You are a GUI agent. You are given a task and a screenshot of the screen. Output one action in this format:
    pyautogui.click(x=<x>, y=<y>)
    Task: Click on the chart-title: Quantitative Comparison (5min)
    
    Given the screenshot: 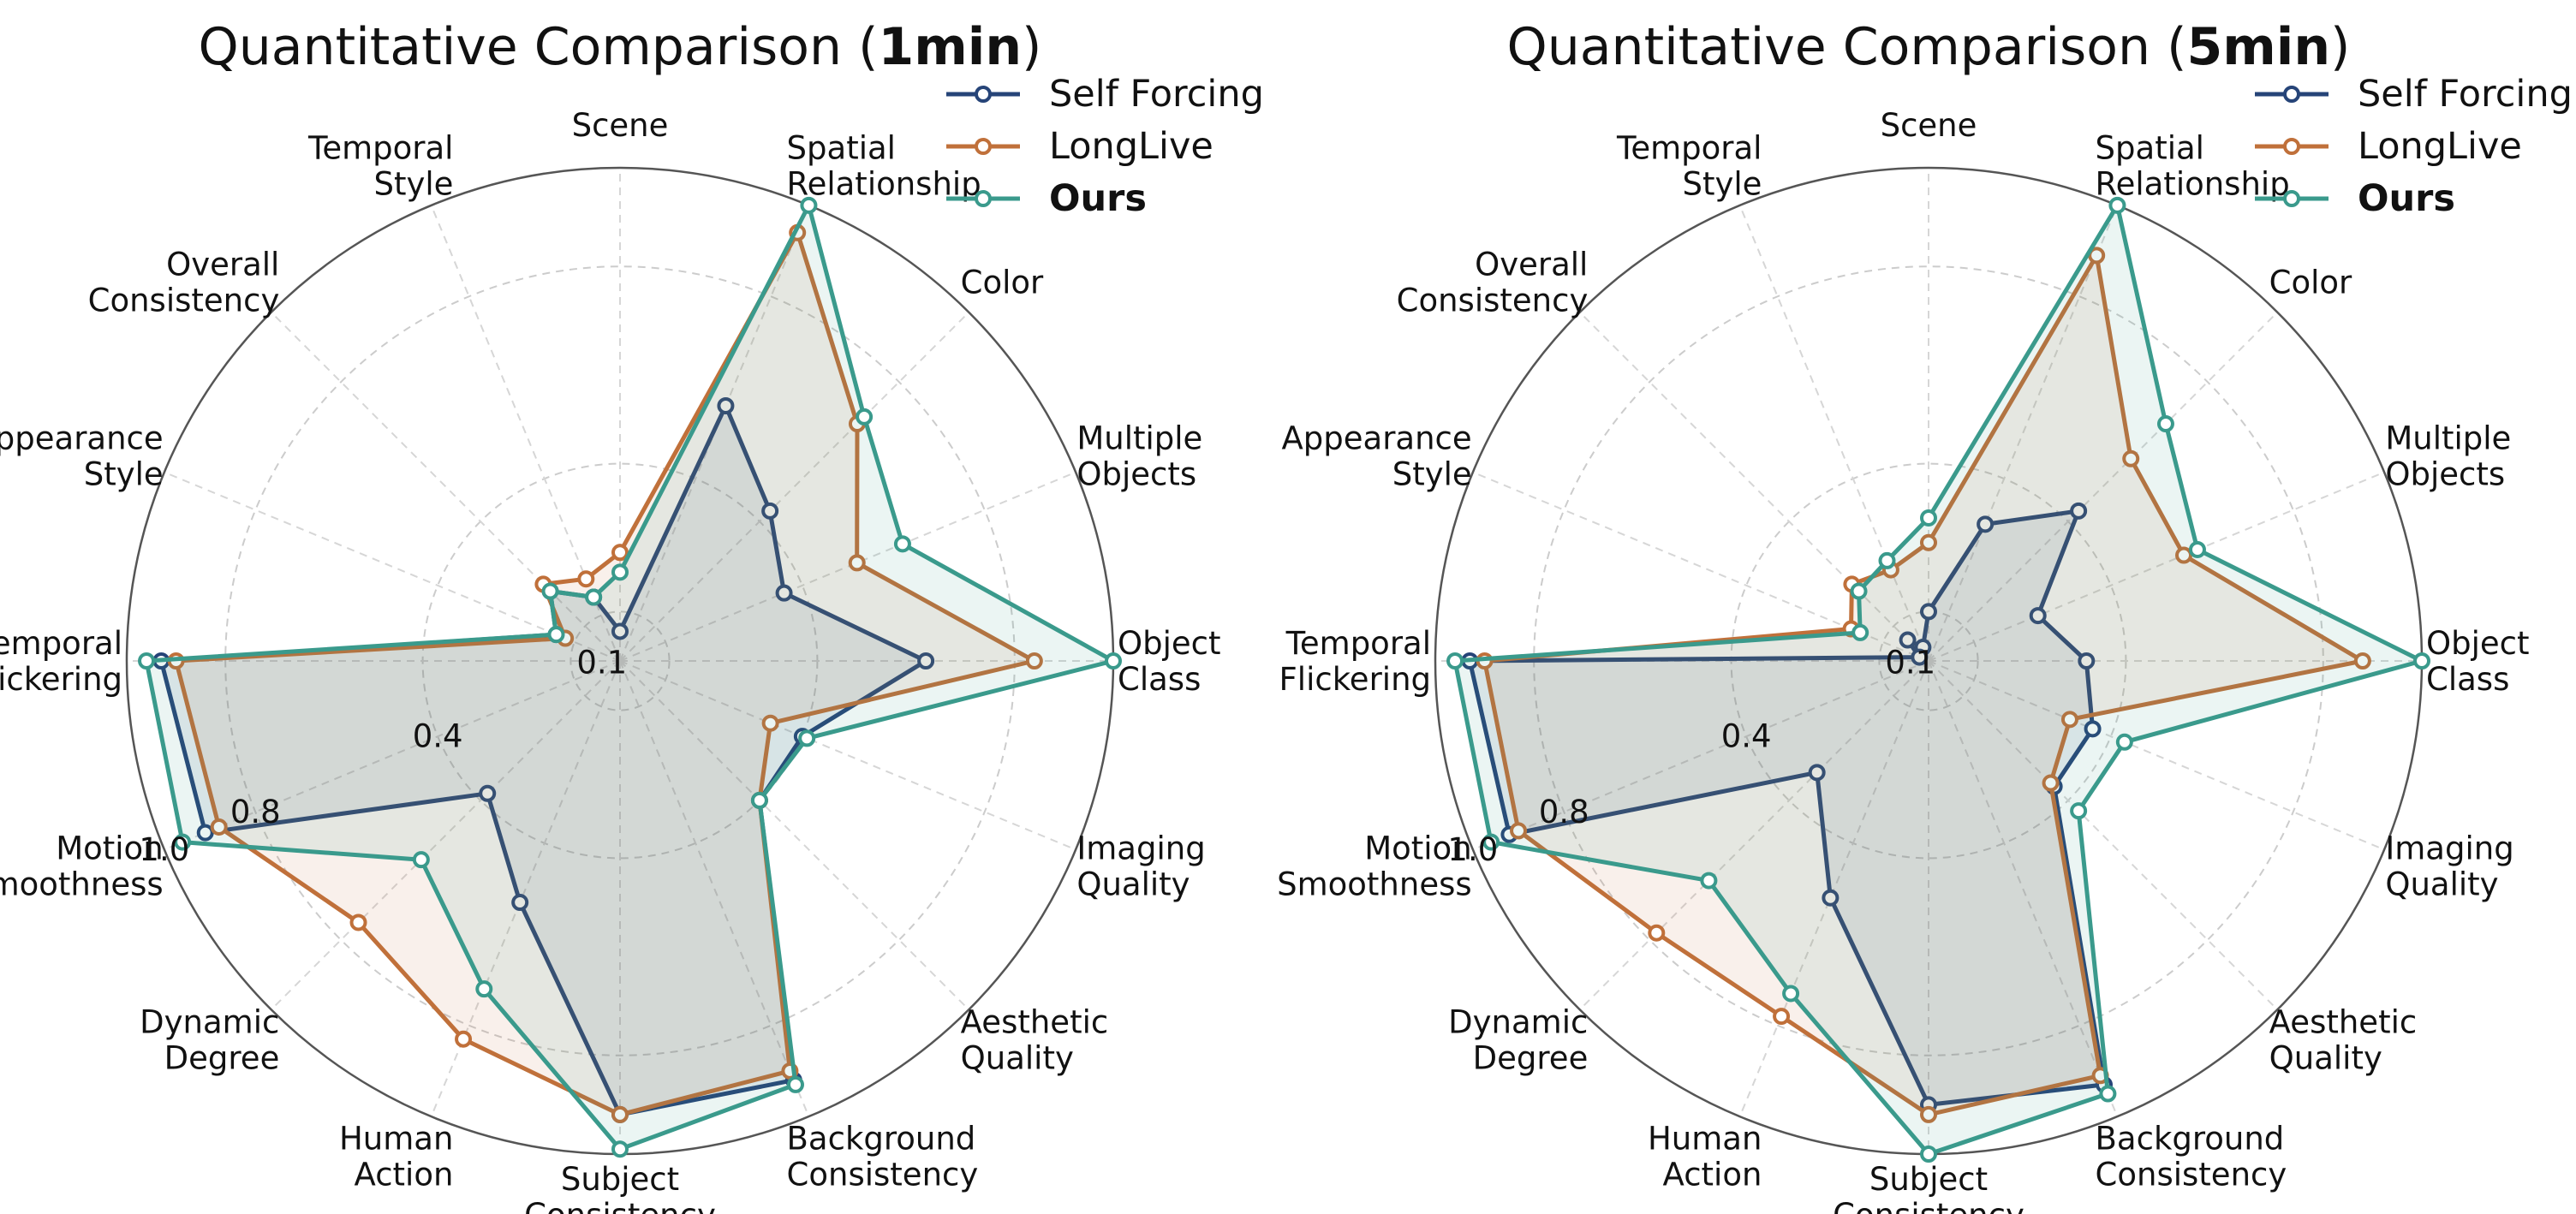 What is the action you would take?
    pyautogui.click(x=1929, y=47)
    